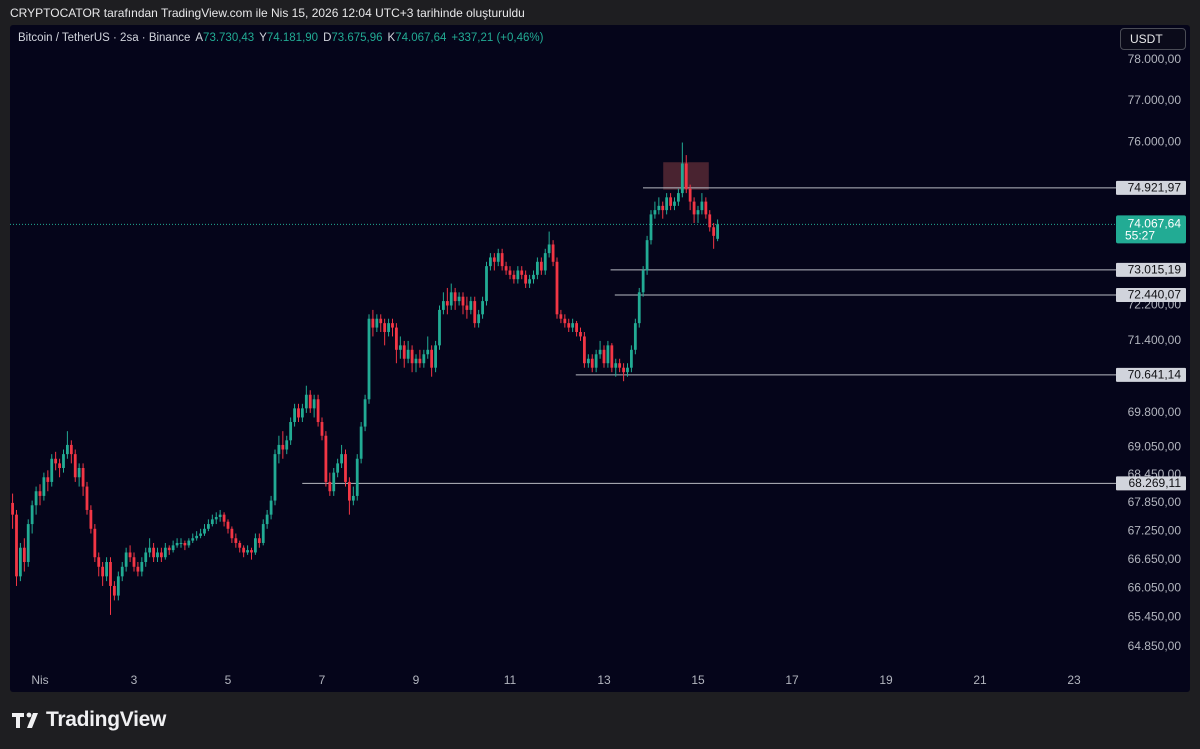 The width and height of the screenshot is (1200, 749). What do you see at coordinates (1155, 483) in the screenshot?
I see `level-label: 68.269,11` at bounding box center [1155, 483].